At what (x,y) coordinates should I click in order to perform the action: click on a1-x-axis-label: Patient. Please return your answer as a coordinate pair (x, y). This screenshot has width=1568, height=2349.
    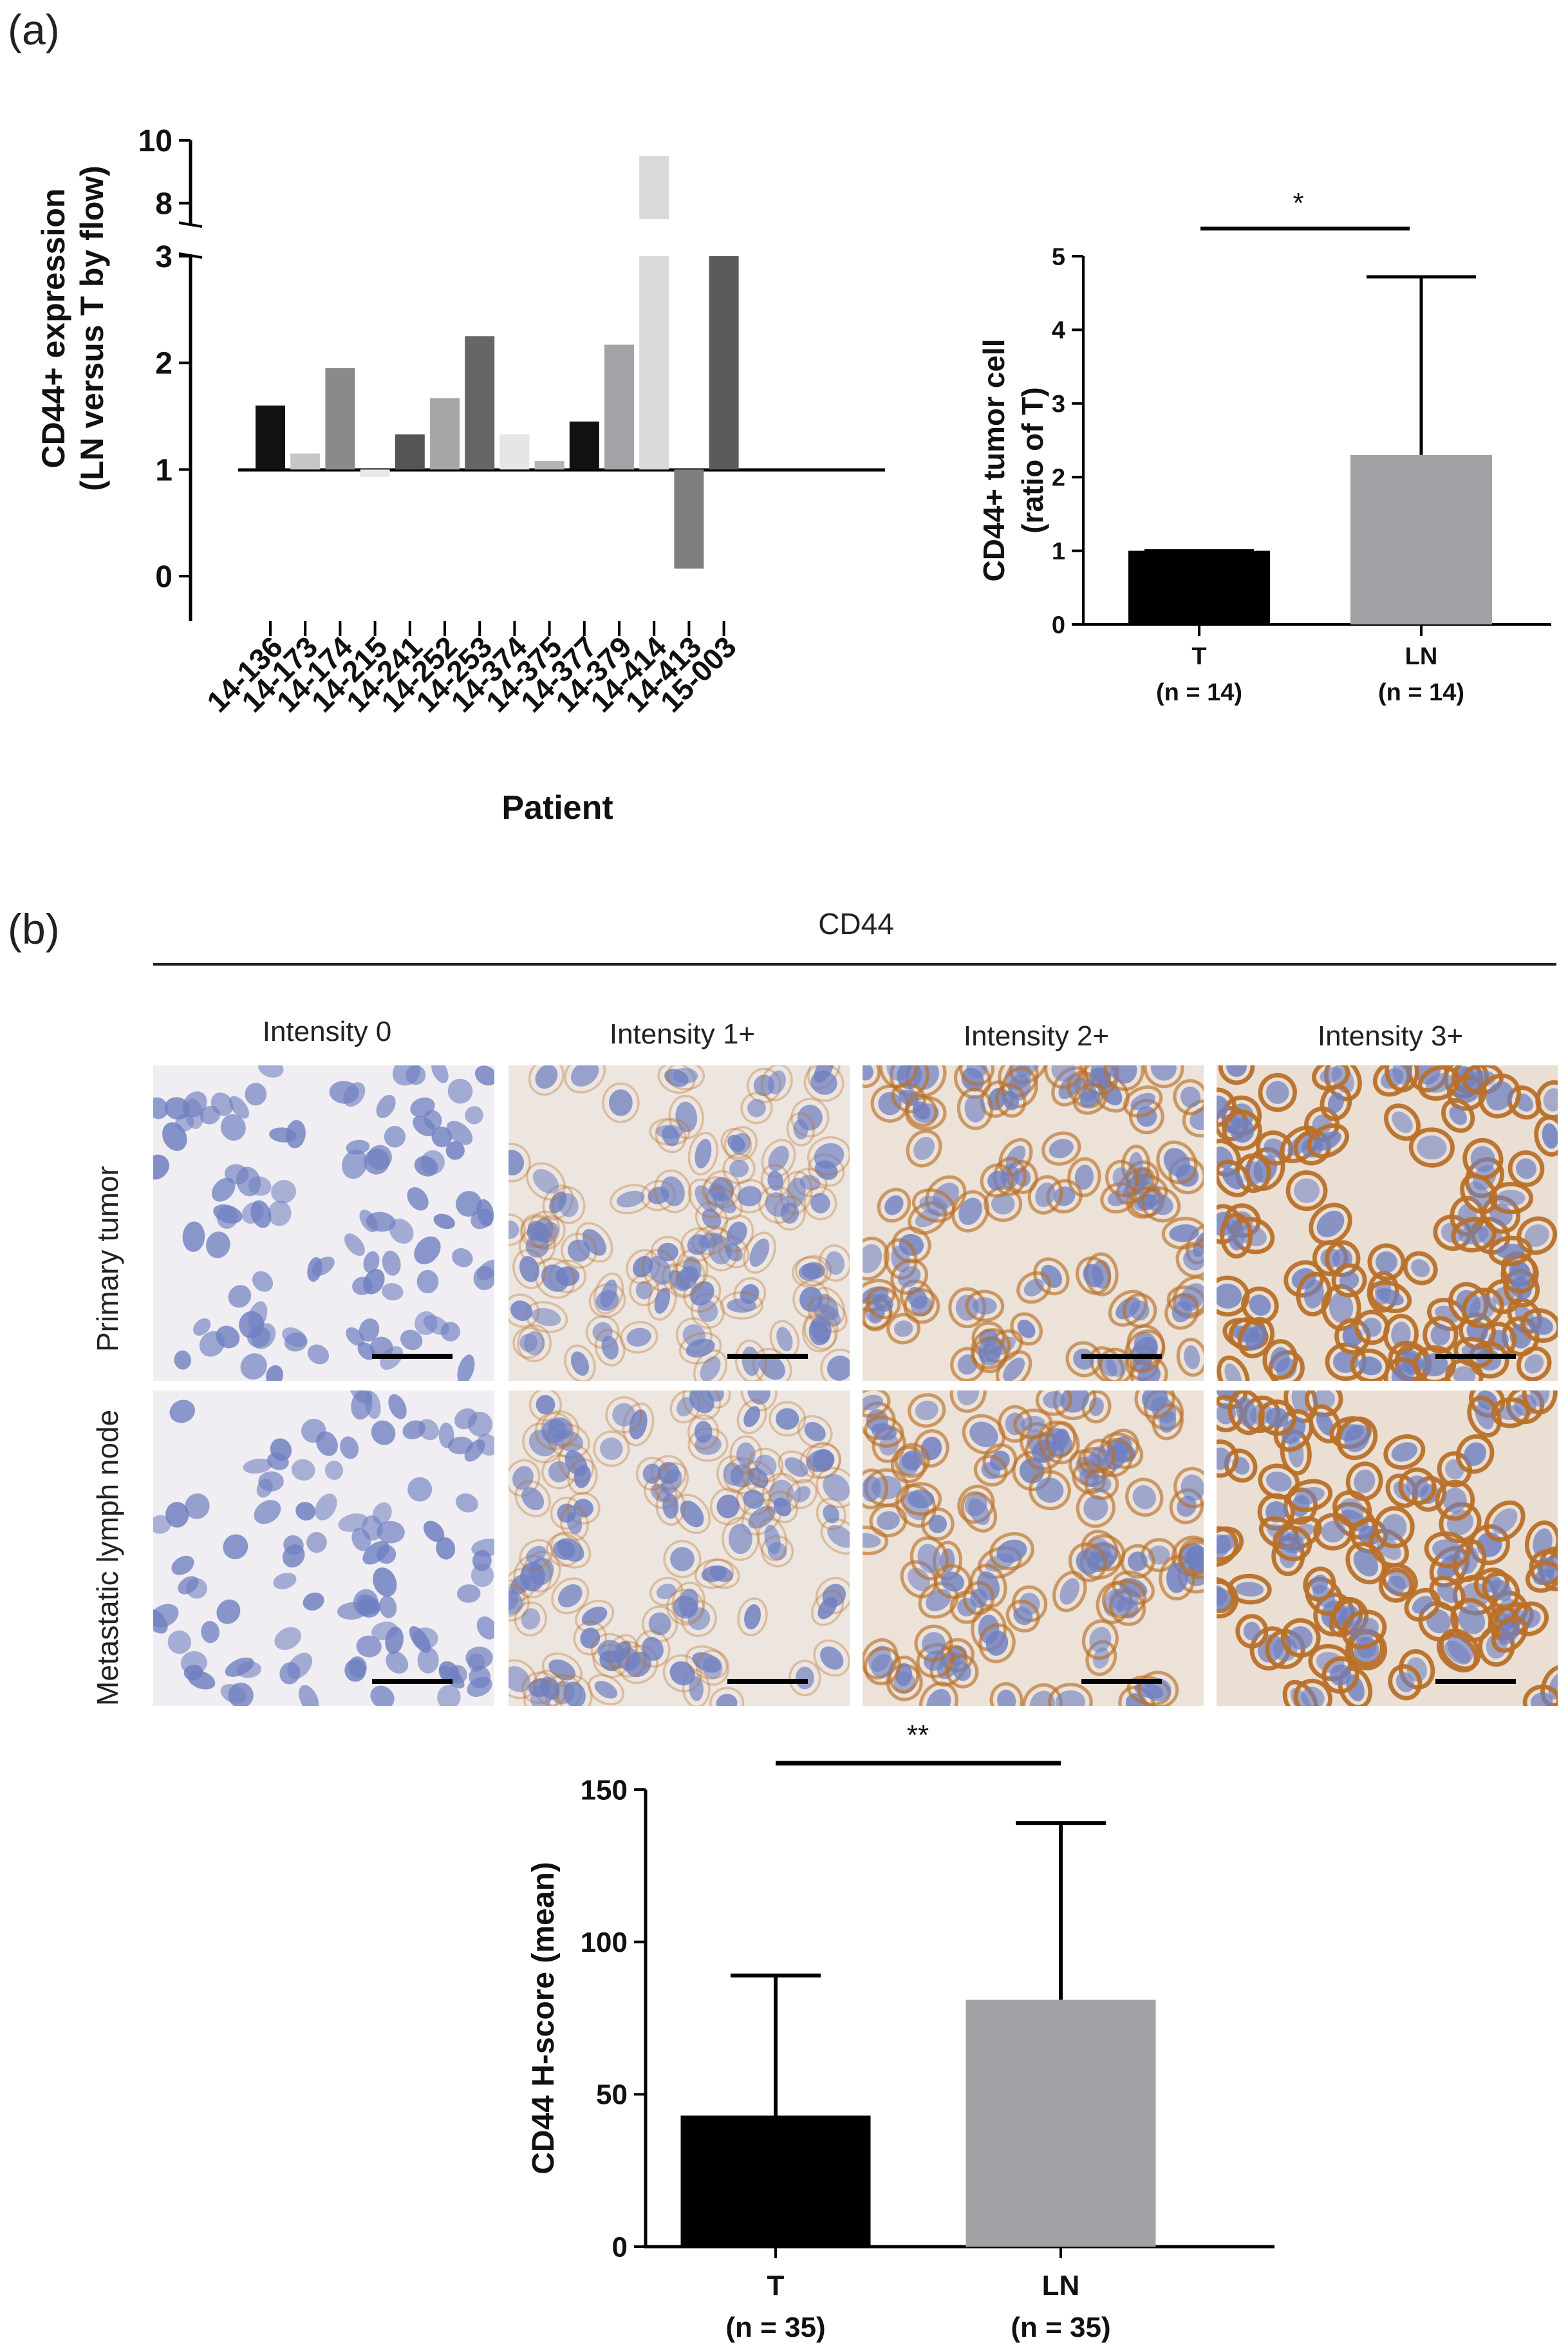
    Looking at the image, I should click on (557, 808).